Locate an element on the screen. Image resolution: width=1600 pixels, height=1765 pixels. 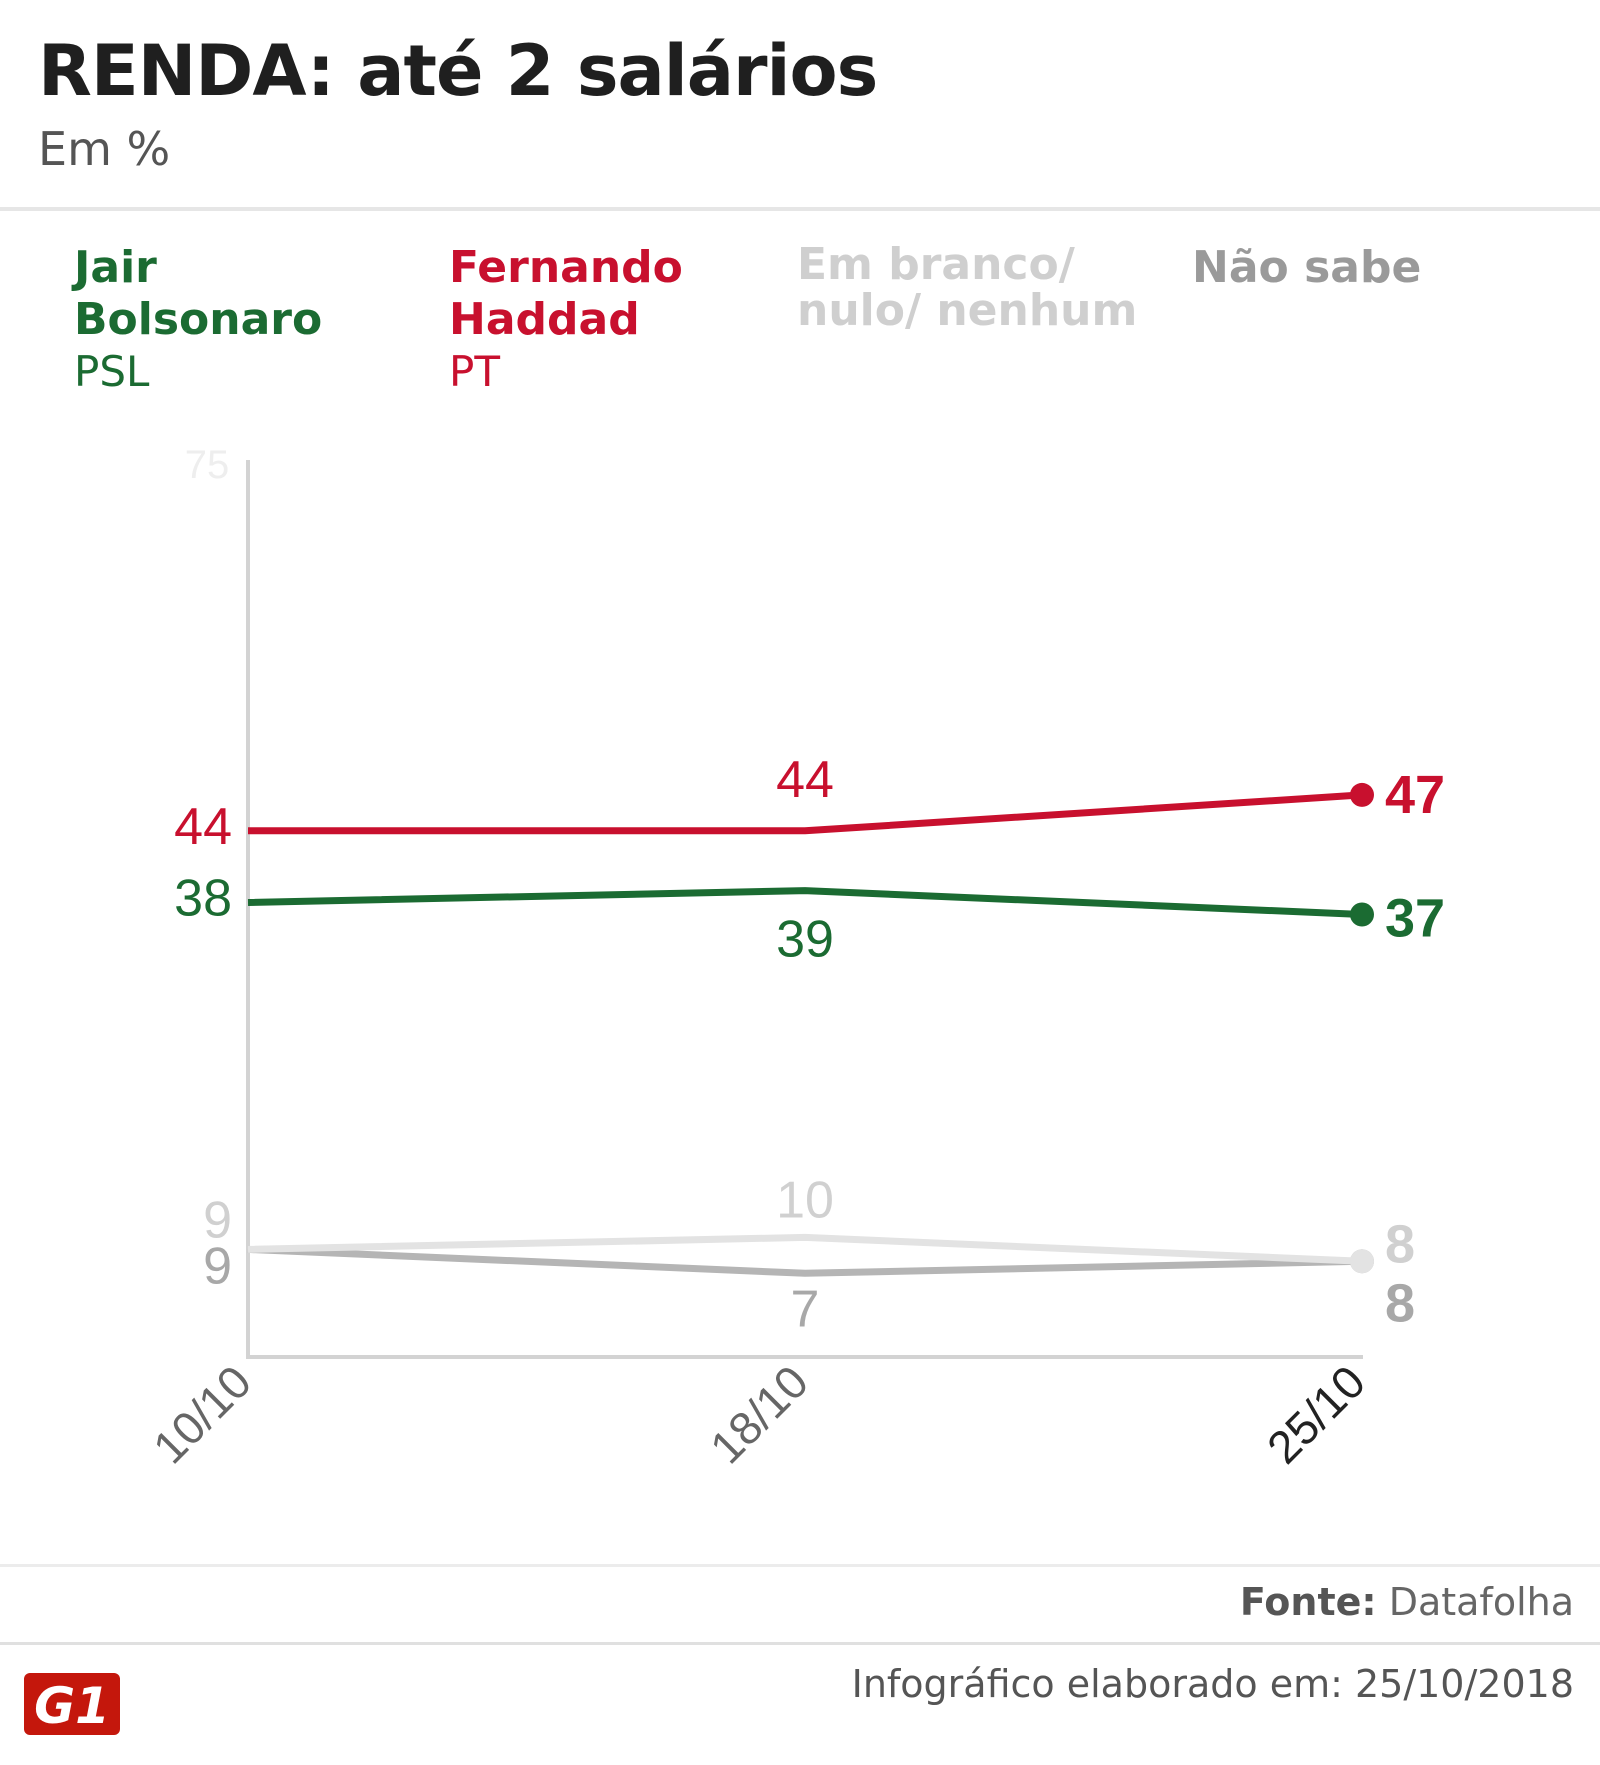
legend-haddad: Fernando Haddad PT is located at coordinates (599, 320).